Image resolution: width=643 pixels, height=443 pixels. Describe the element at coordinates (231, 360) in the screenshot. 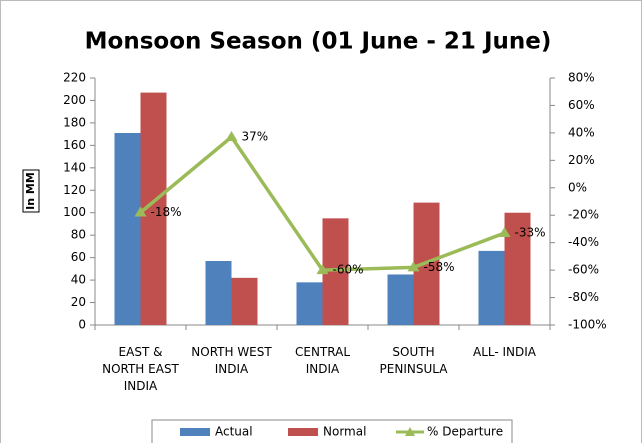

I see `x-tick-label: NORTH WEST INDIA` at that location.